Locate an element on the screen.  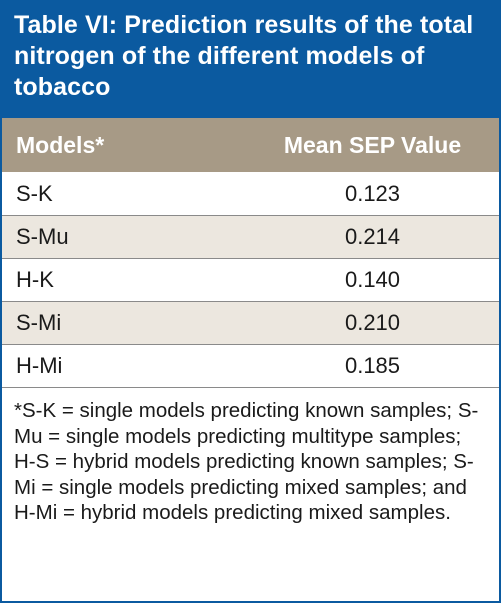
row-value: 0.123 is located at coordinates (372, 193).